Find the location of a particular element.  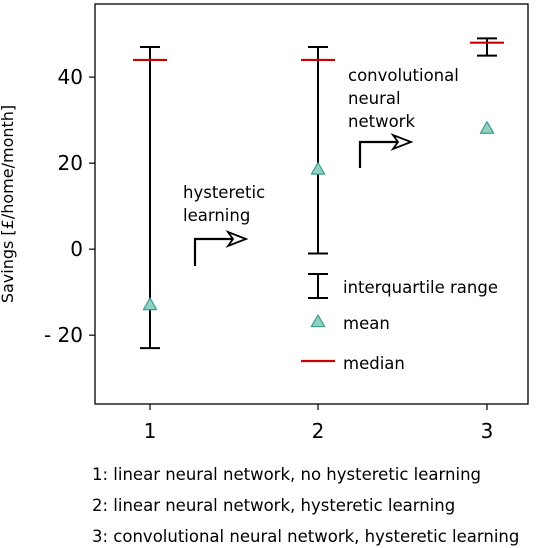

annotation-cnn-line2: neural is located at coordinates (374, 98).